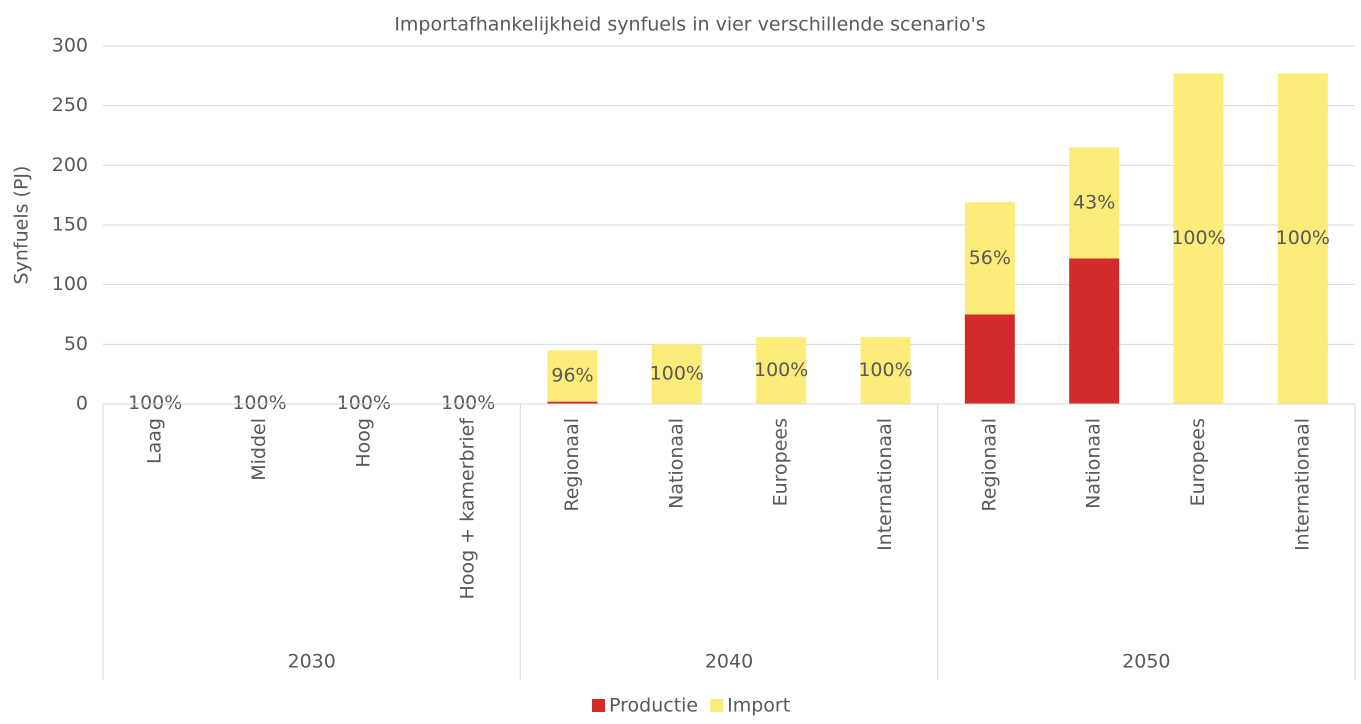  Describe the element at coordinates (259, 449) in the screenshot. I see `x-tick-label: Middel` at that location.